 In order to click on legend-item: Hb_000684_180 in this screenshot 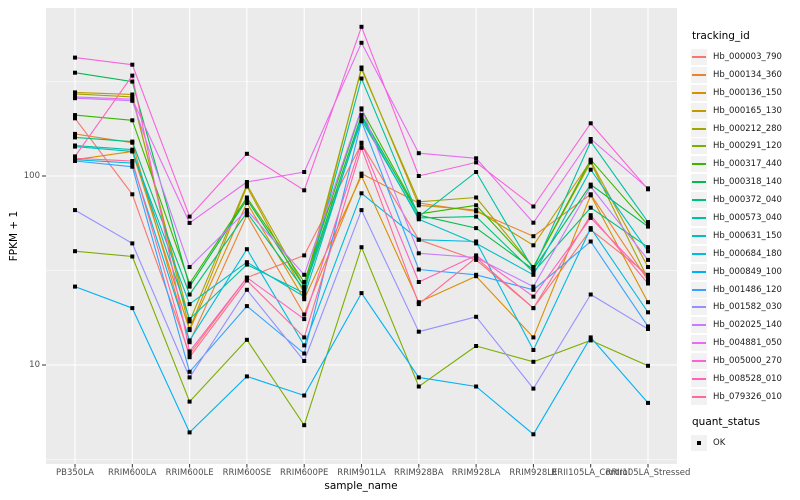, I will do `click(745, 254)`.